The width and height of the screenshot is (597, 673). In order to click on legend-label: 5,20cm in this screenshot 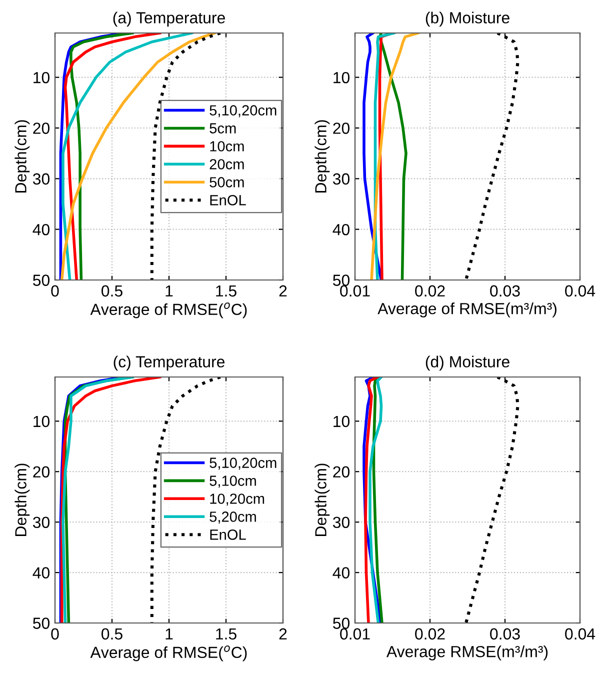, I will do `click(233, 518)`.